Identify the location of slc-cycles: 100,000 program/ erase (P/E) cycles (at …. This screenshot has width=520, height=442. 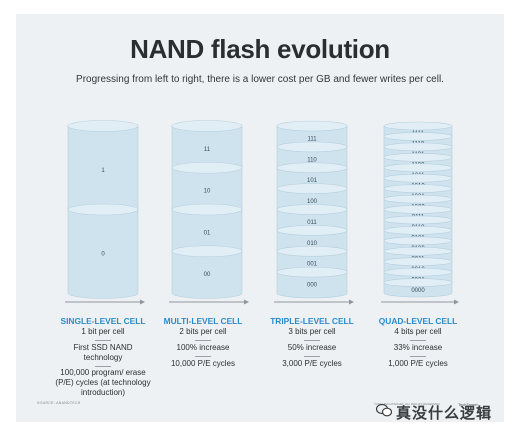
(103, 382).